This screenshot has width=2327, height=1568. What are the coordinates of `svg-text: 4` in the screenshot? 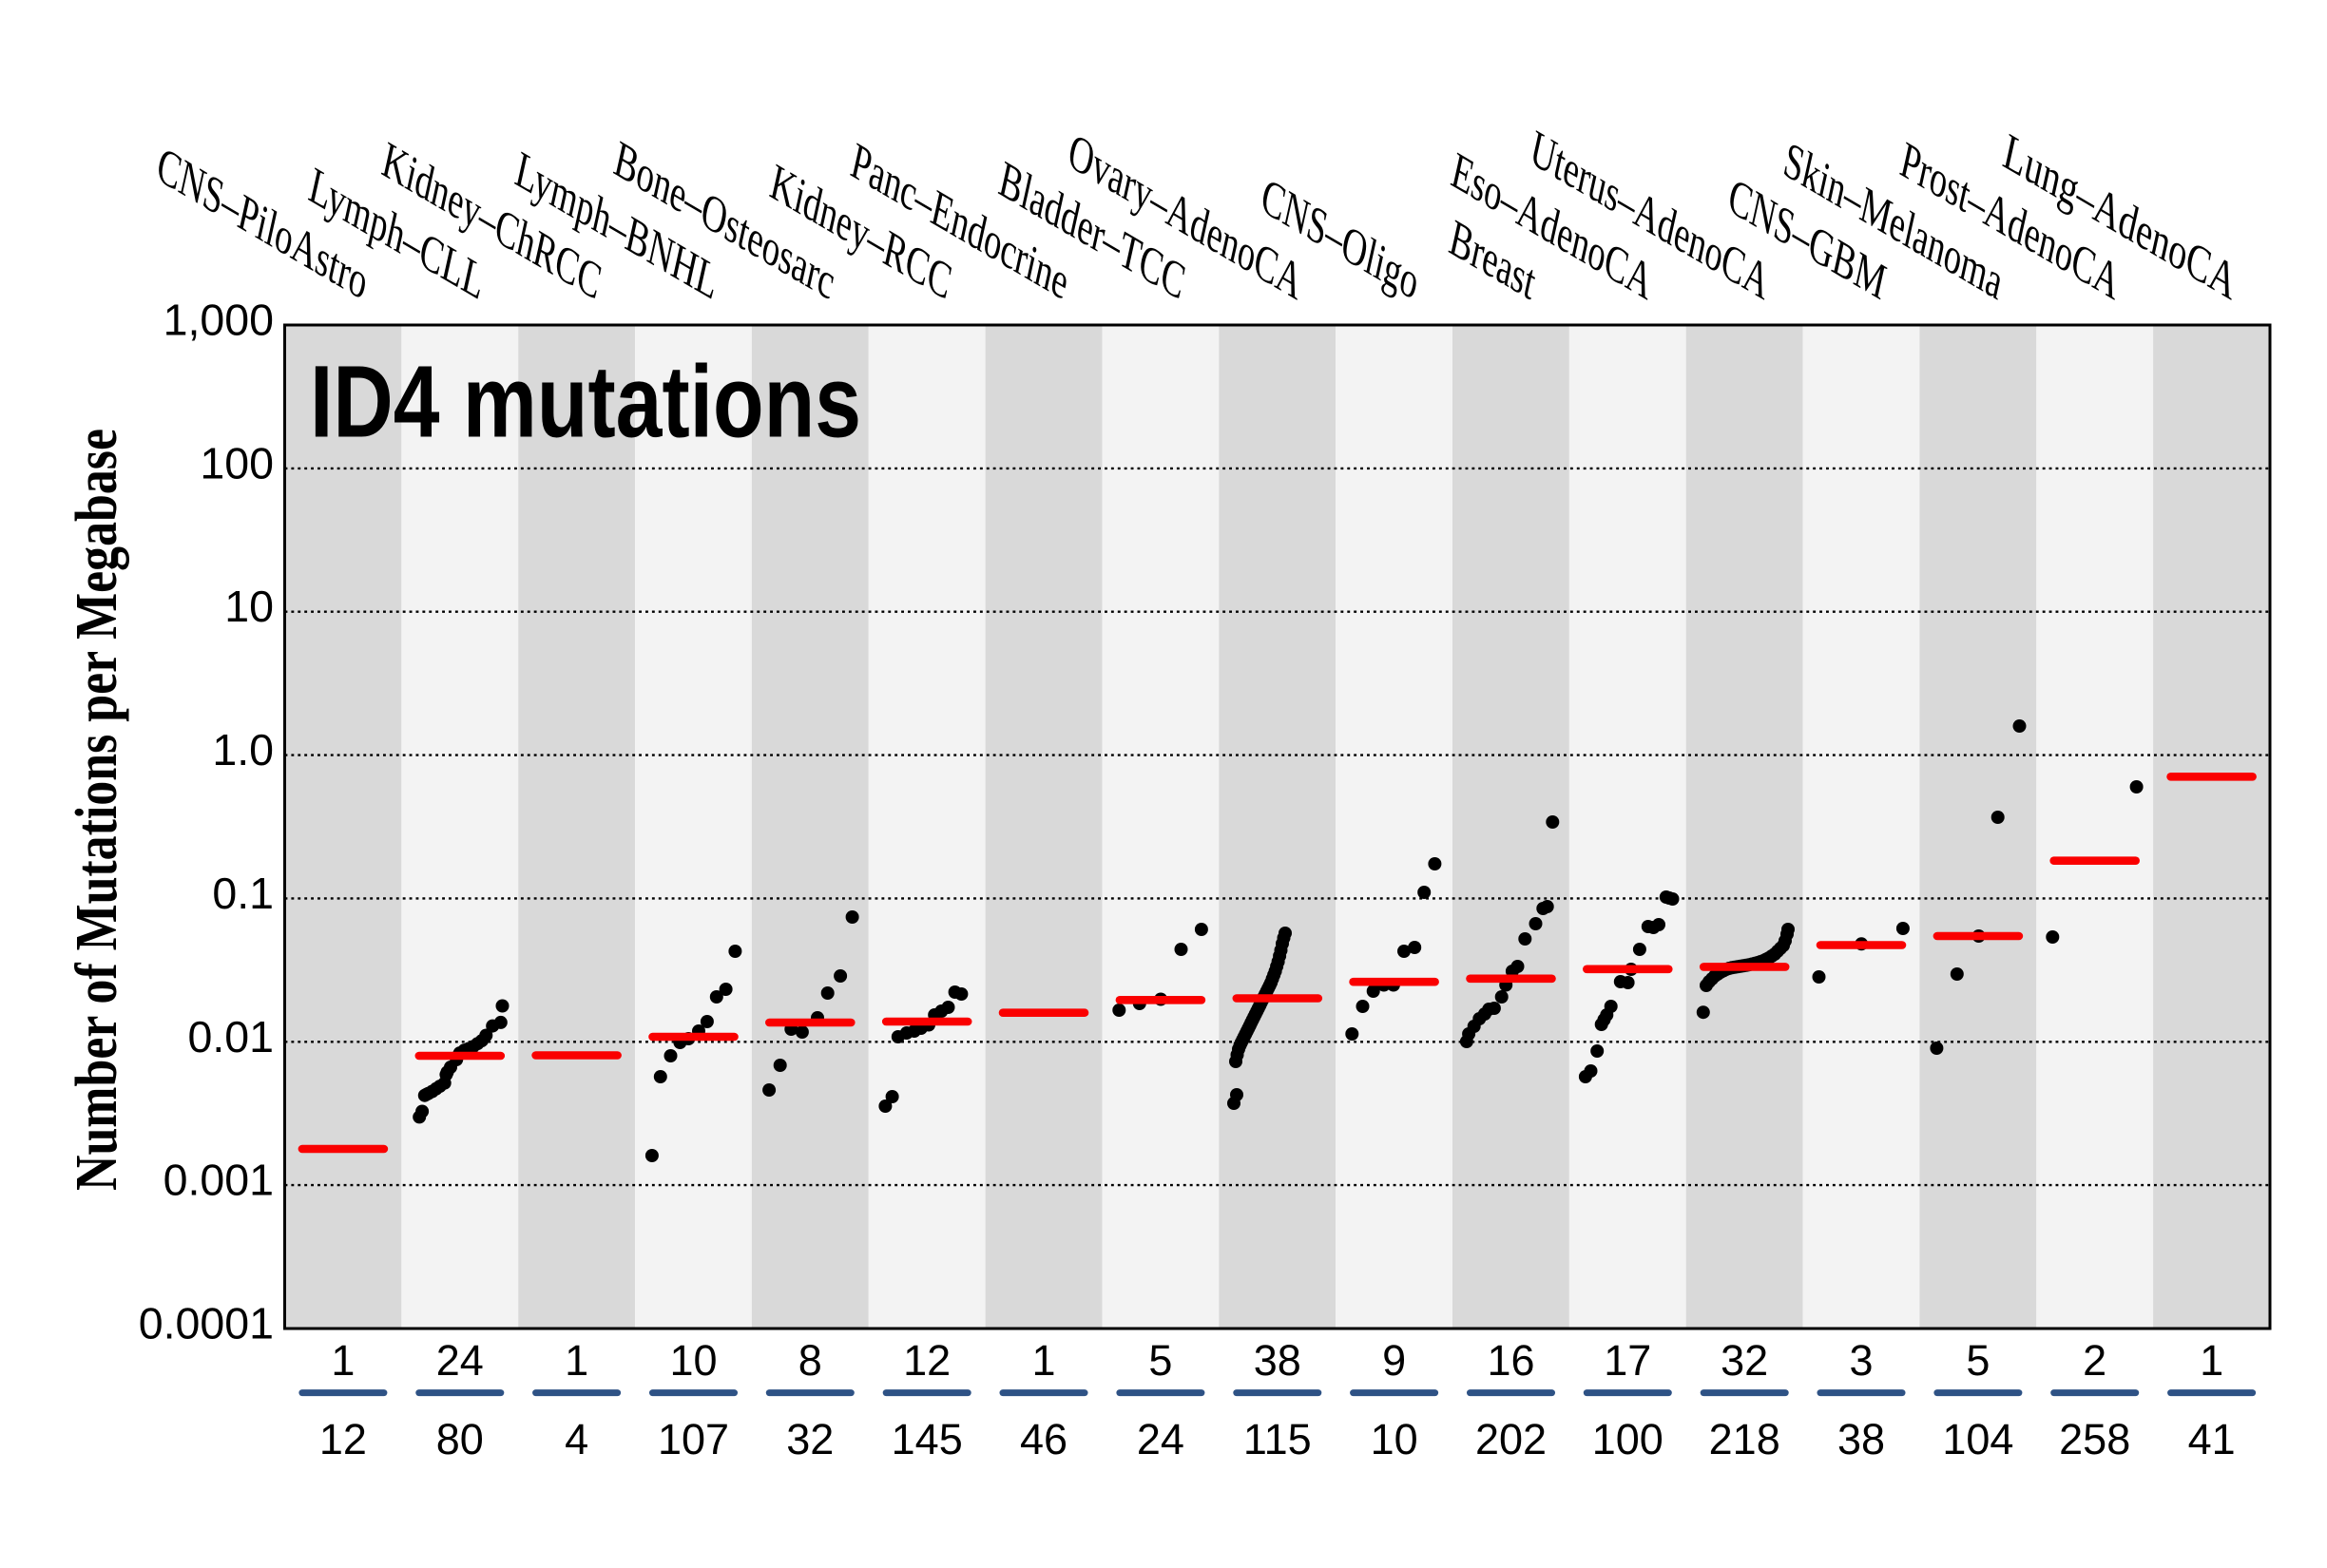 It's located at (576, 1439).